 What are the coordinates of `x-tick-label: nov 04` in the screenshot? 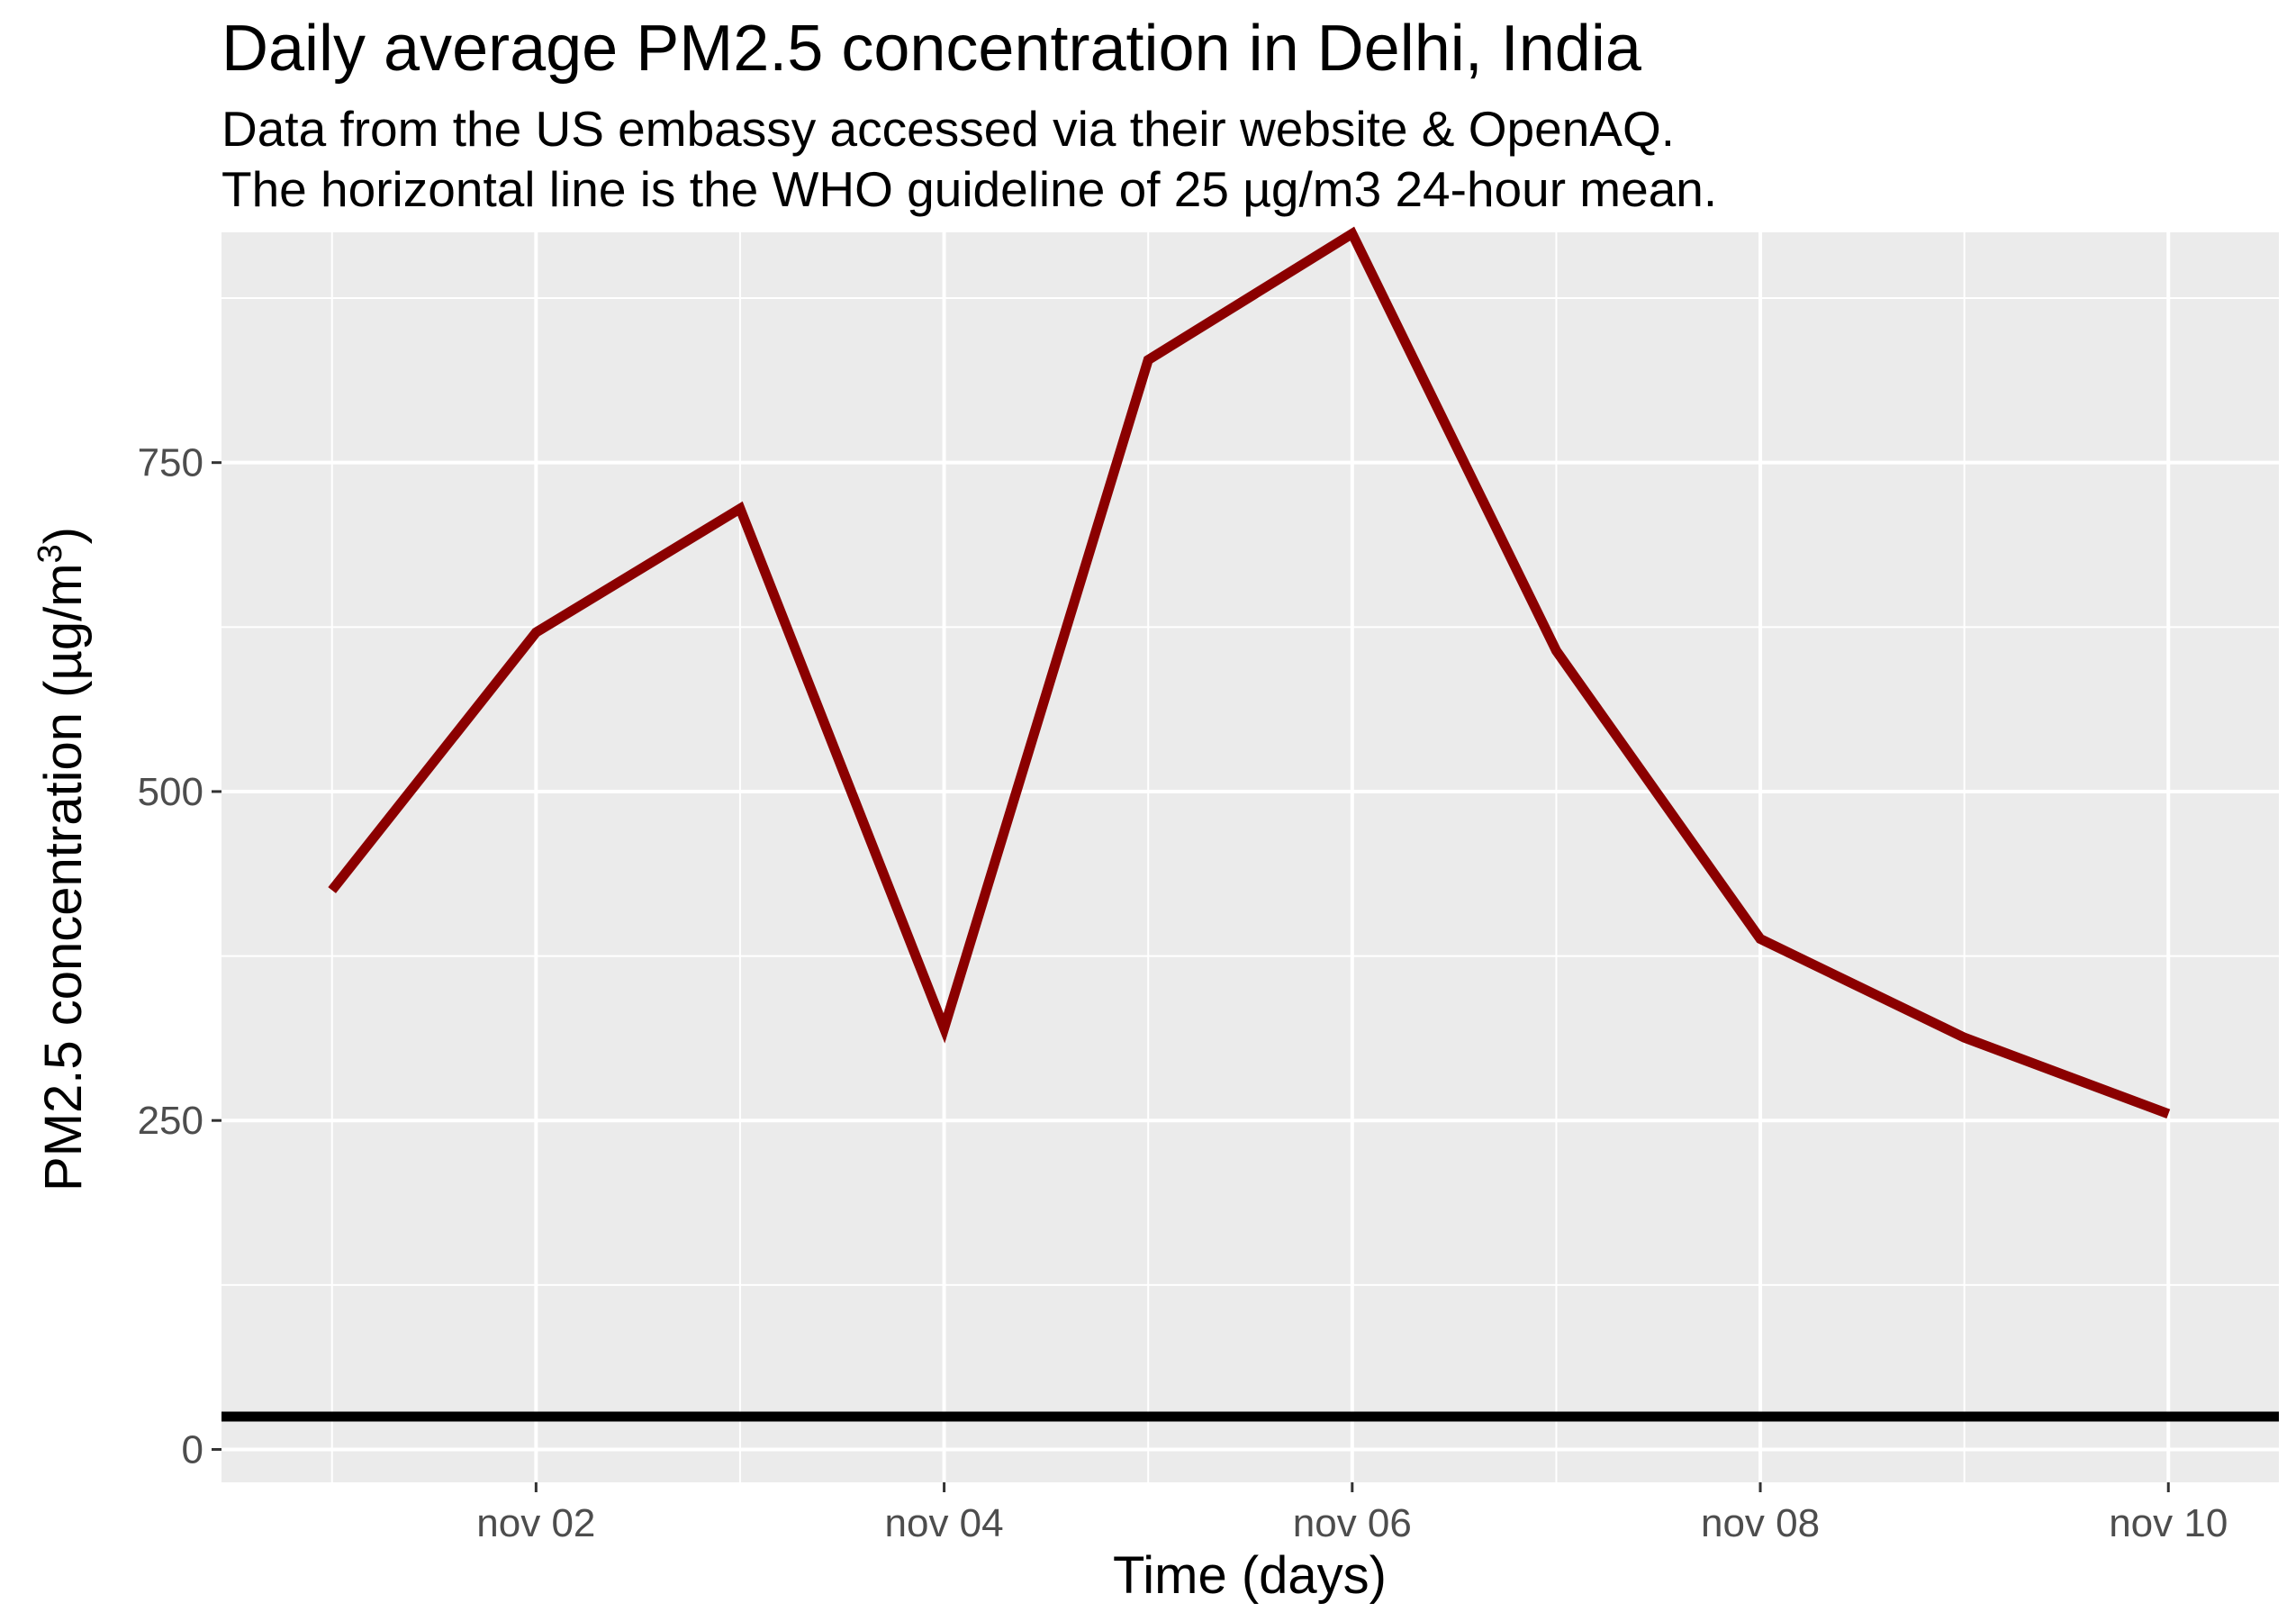 It's located at (944, 1523).